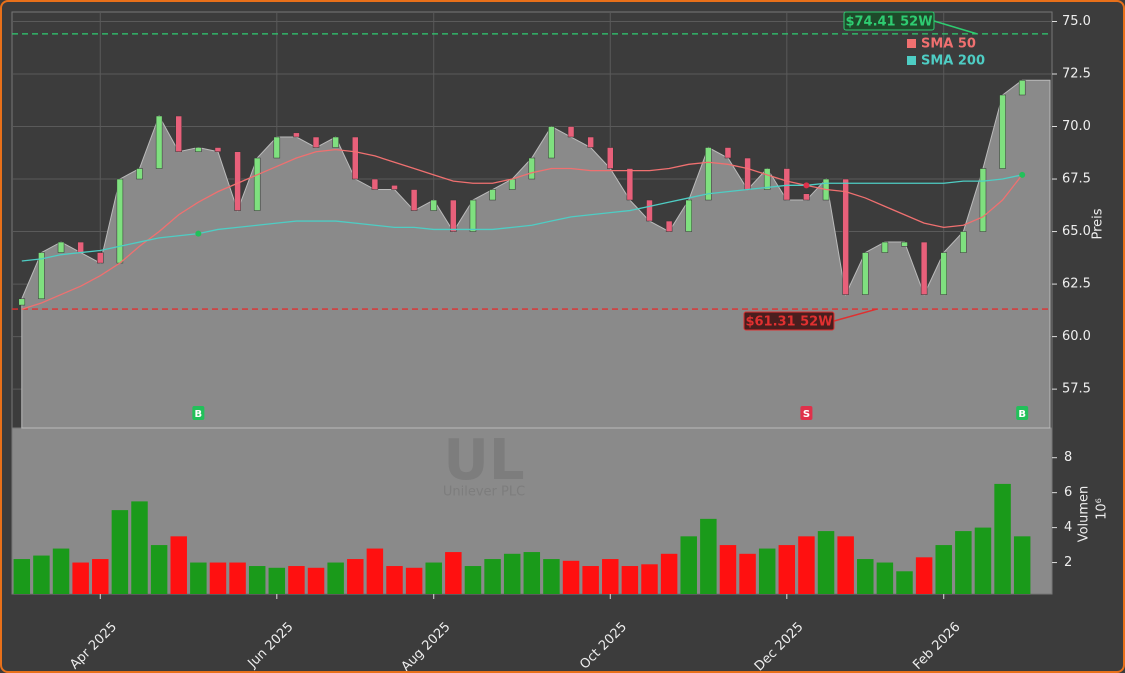 Image resolution: width=1125 pixels, height=673 pixels. What do you see at coordinates (788, 322) in the screenshot?
I see `annotation-label: $61.31 52W` at bounding box center [788, 322].